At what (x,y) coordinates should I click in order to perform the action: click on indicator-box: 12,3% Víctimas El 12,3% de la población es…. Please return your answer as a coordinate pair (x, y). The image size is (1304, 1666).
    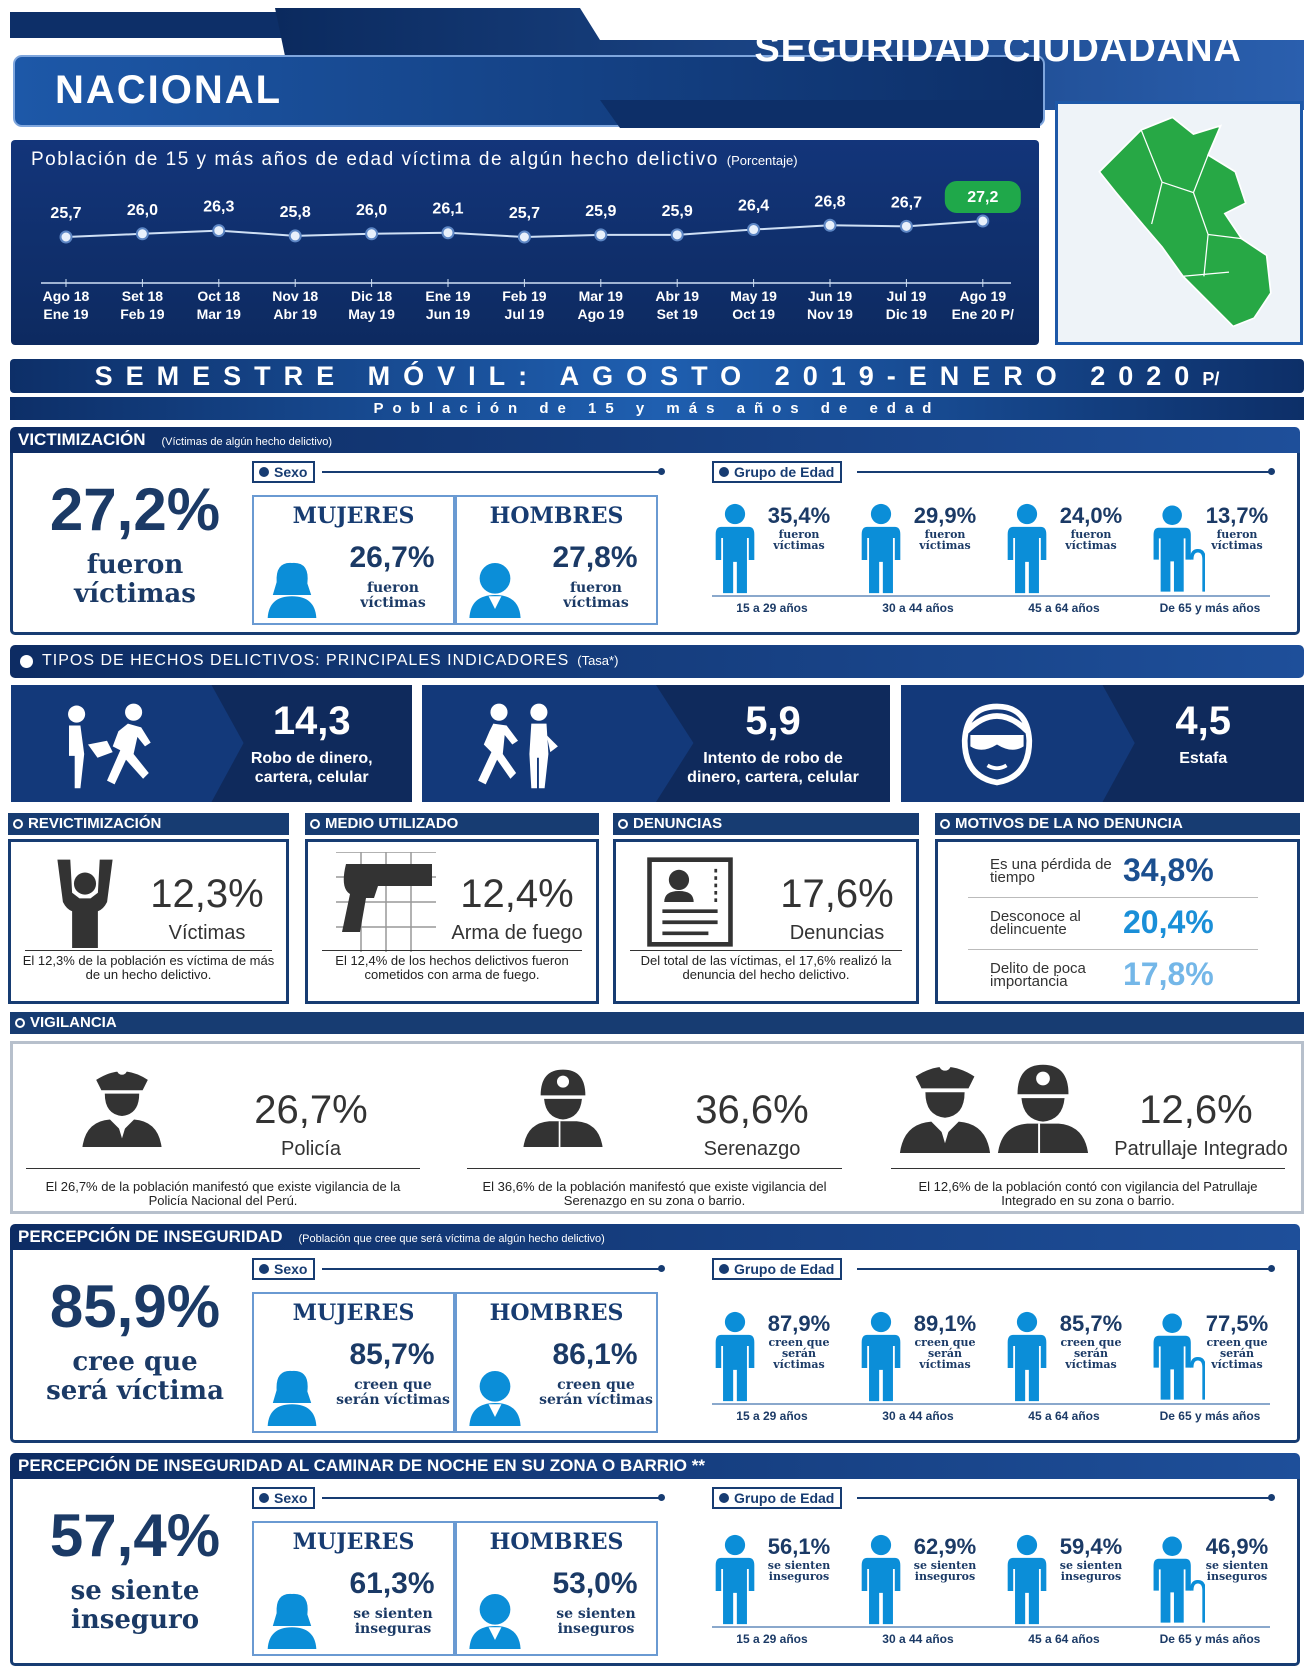
    Looking at the image, I should click on (148, 921).